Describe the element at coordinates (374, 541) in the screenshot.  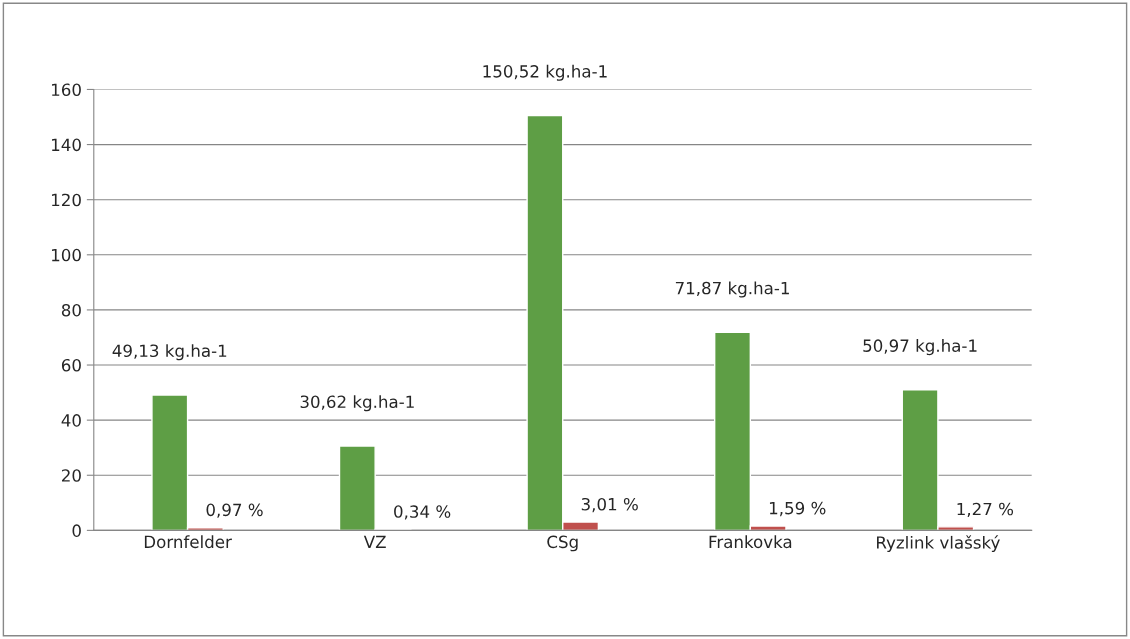
I see `x-tick-label: VZ` at that location.